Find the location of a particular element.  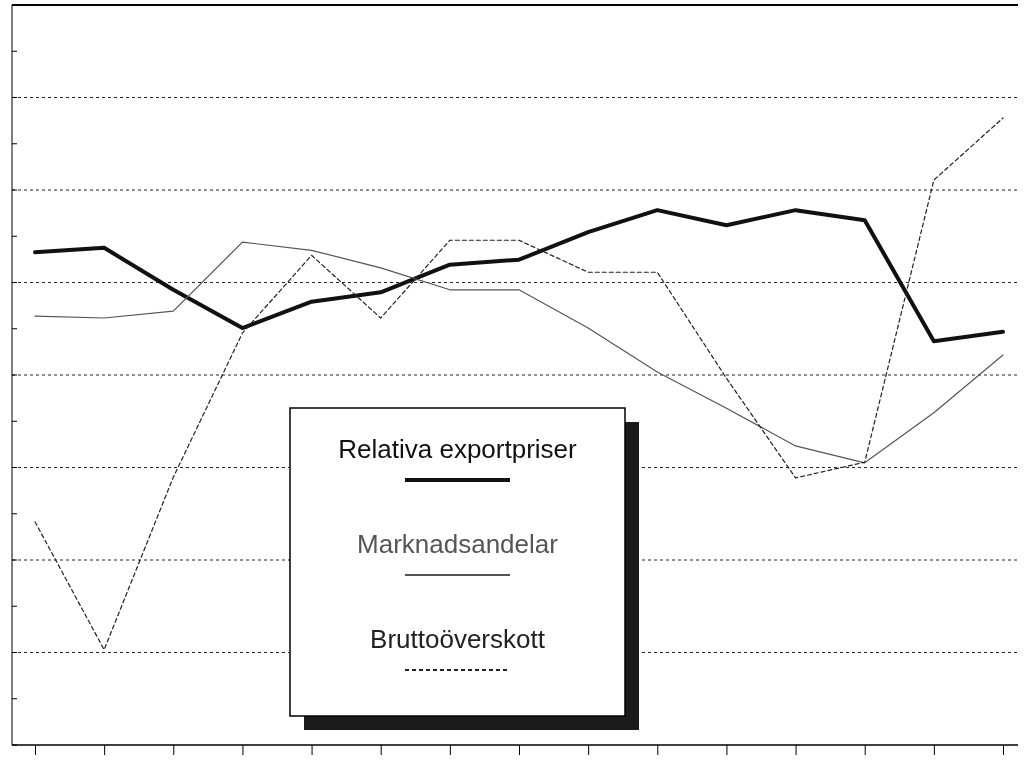

text: Marknadsandelar is located at coordinates (458, 544).